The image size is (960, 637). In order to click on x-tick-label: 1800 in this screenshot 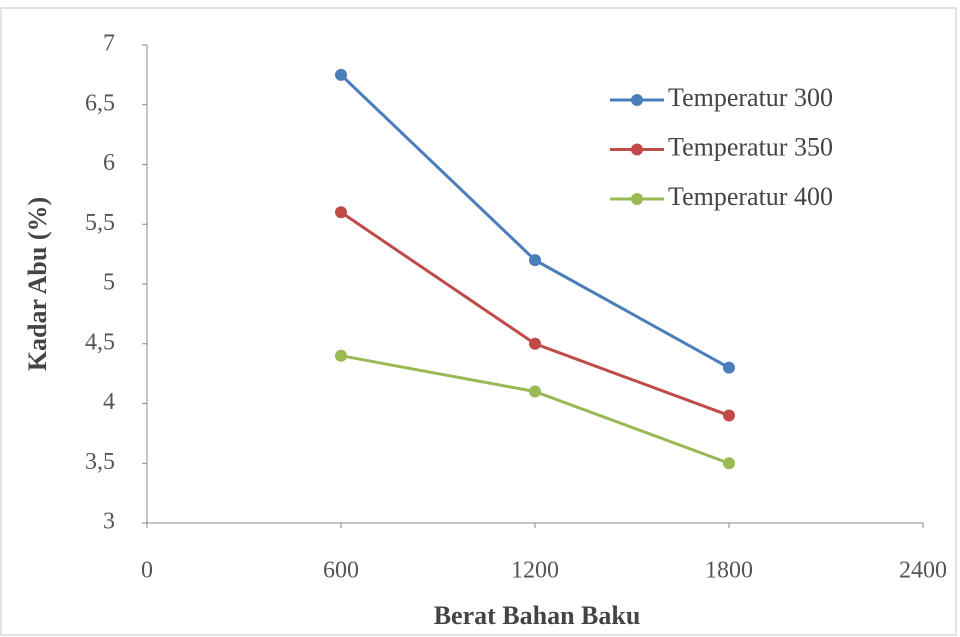, I will do `click(729, 571)`.